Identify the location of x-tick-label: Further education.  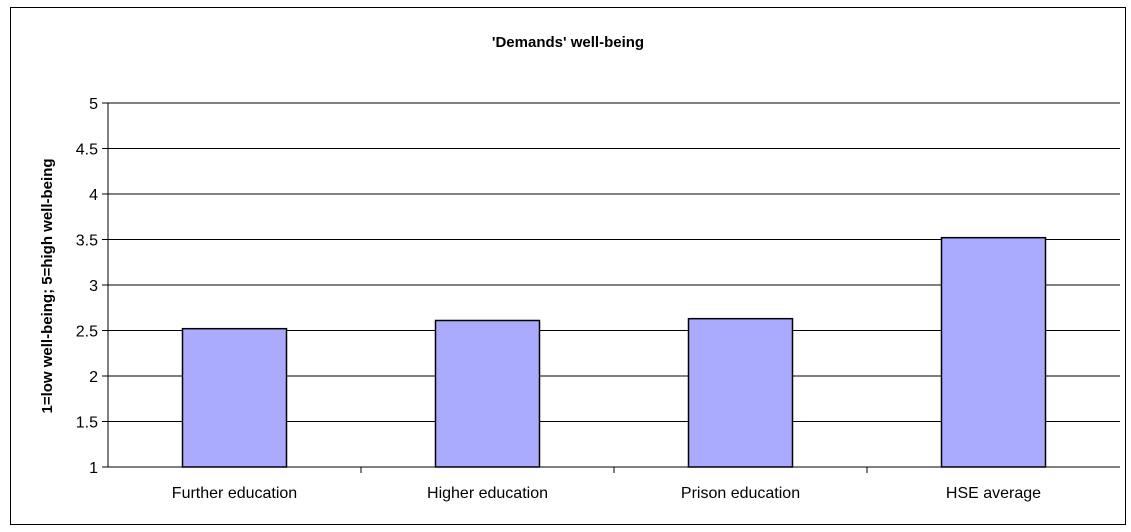
(234, 493).